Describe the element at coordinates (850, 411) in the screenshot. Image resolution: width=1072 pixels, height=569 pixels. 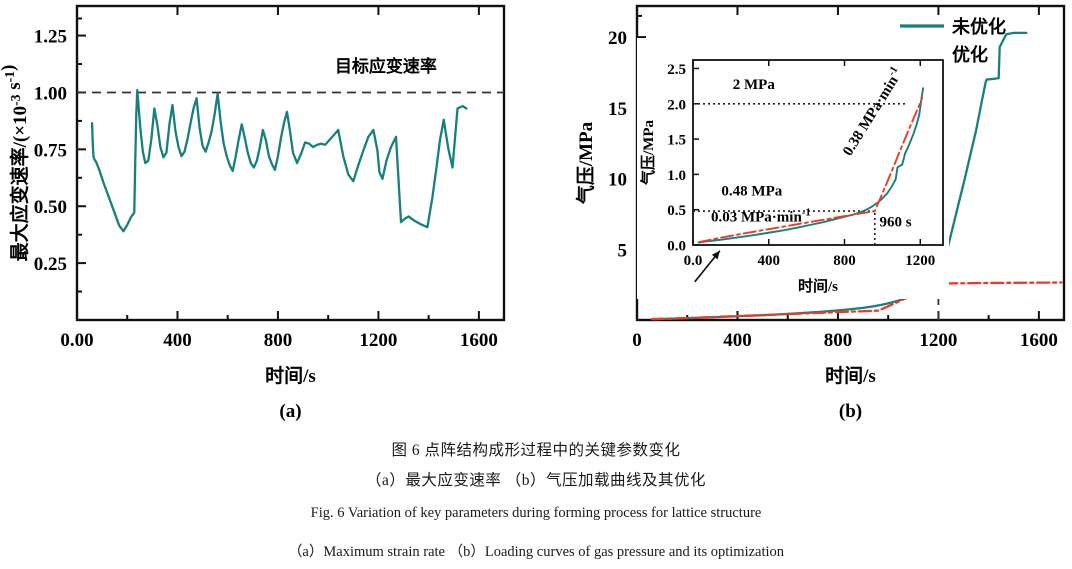
I see `panel-b-label: (b)` at that location.